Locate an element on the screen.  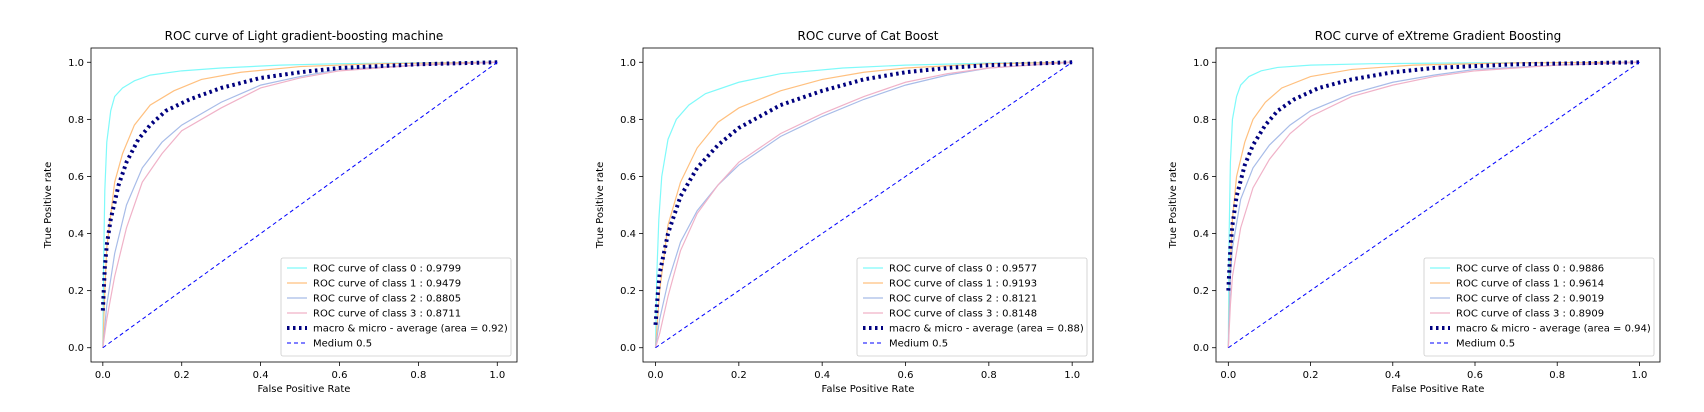
legend-entry: ROC curve of class 3 : 0.8711 is located at coordinates (387, 314).